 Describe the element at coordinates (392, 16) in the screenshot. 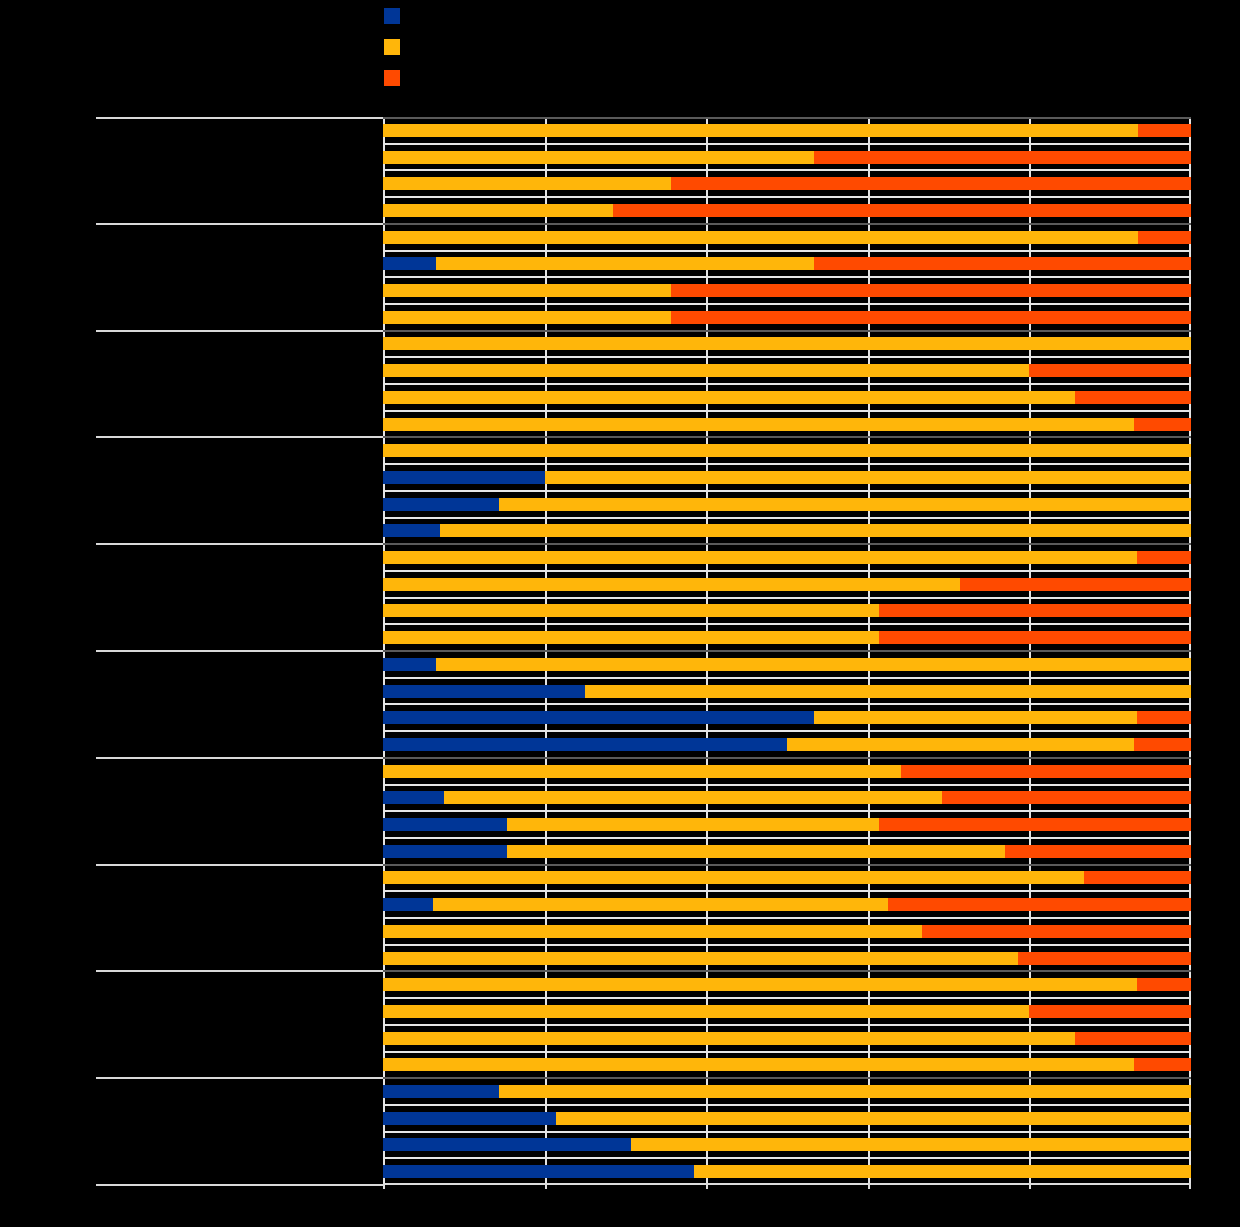

I see `legend-swatch-blue` at that location.